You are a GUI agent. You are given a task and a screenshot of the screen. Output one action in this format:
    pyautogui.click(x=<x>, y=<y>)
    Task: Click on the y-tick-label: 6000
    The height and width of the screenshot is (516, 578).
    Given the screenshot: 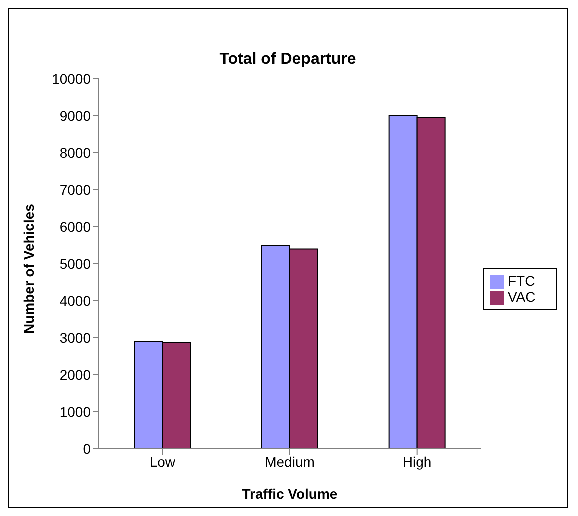 What is the action you would take?
    pyautogui.click(x=76, y=226)
    